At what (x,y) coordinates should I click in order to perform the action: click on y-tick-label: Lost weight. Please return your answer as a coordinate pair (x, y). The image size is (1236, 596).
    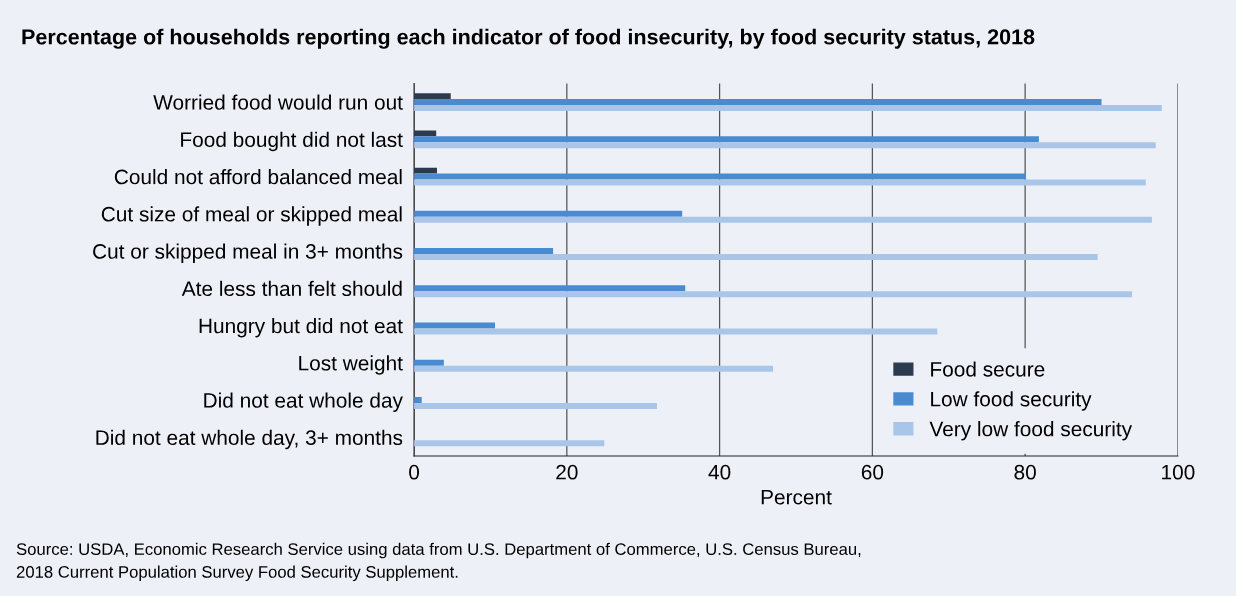
    Looking at the image, I should click on (351, 365).